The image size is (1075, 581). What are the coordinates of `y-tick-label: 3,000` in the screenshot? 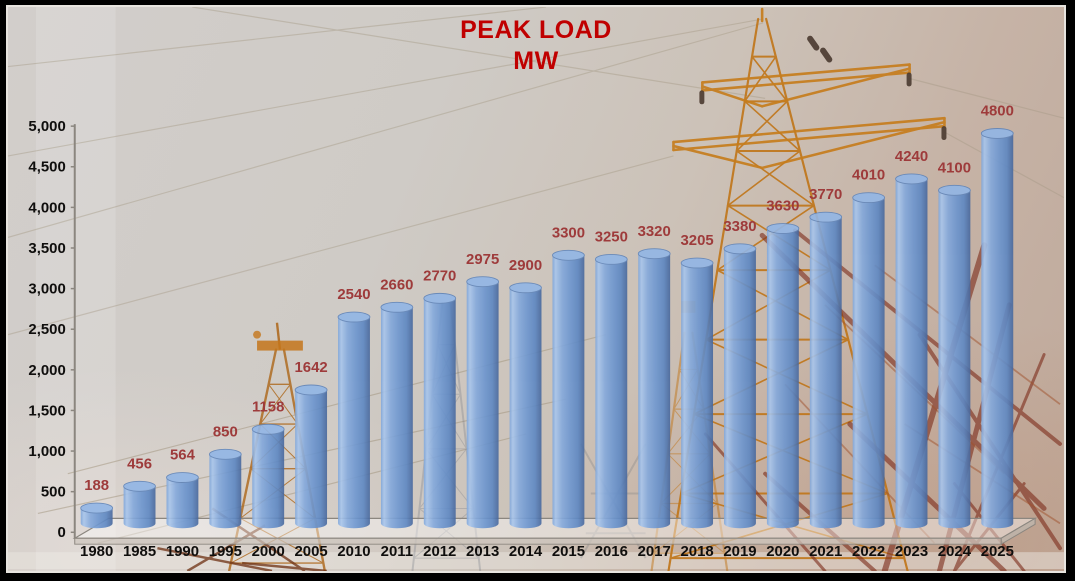 It's located at (46, 290).